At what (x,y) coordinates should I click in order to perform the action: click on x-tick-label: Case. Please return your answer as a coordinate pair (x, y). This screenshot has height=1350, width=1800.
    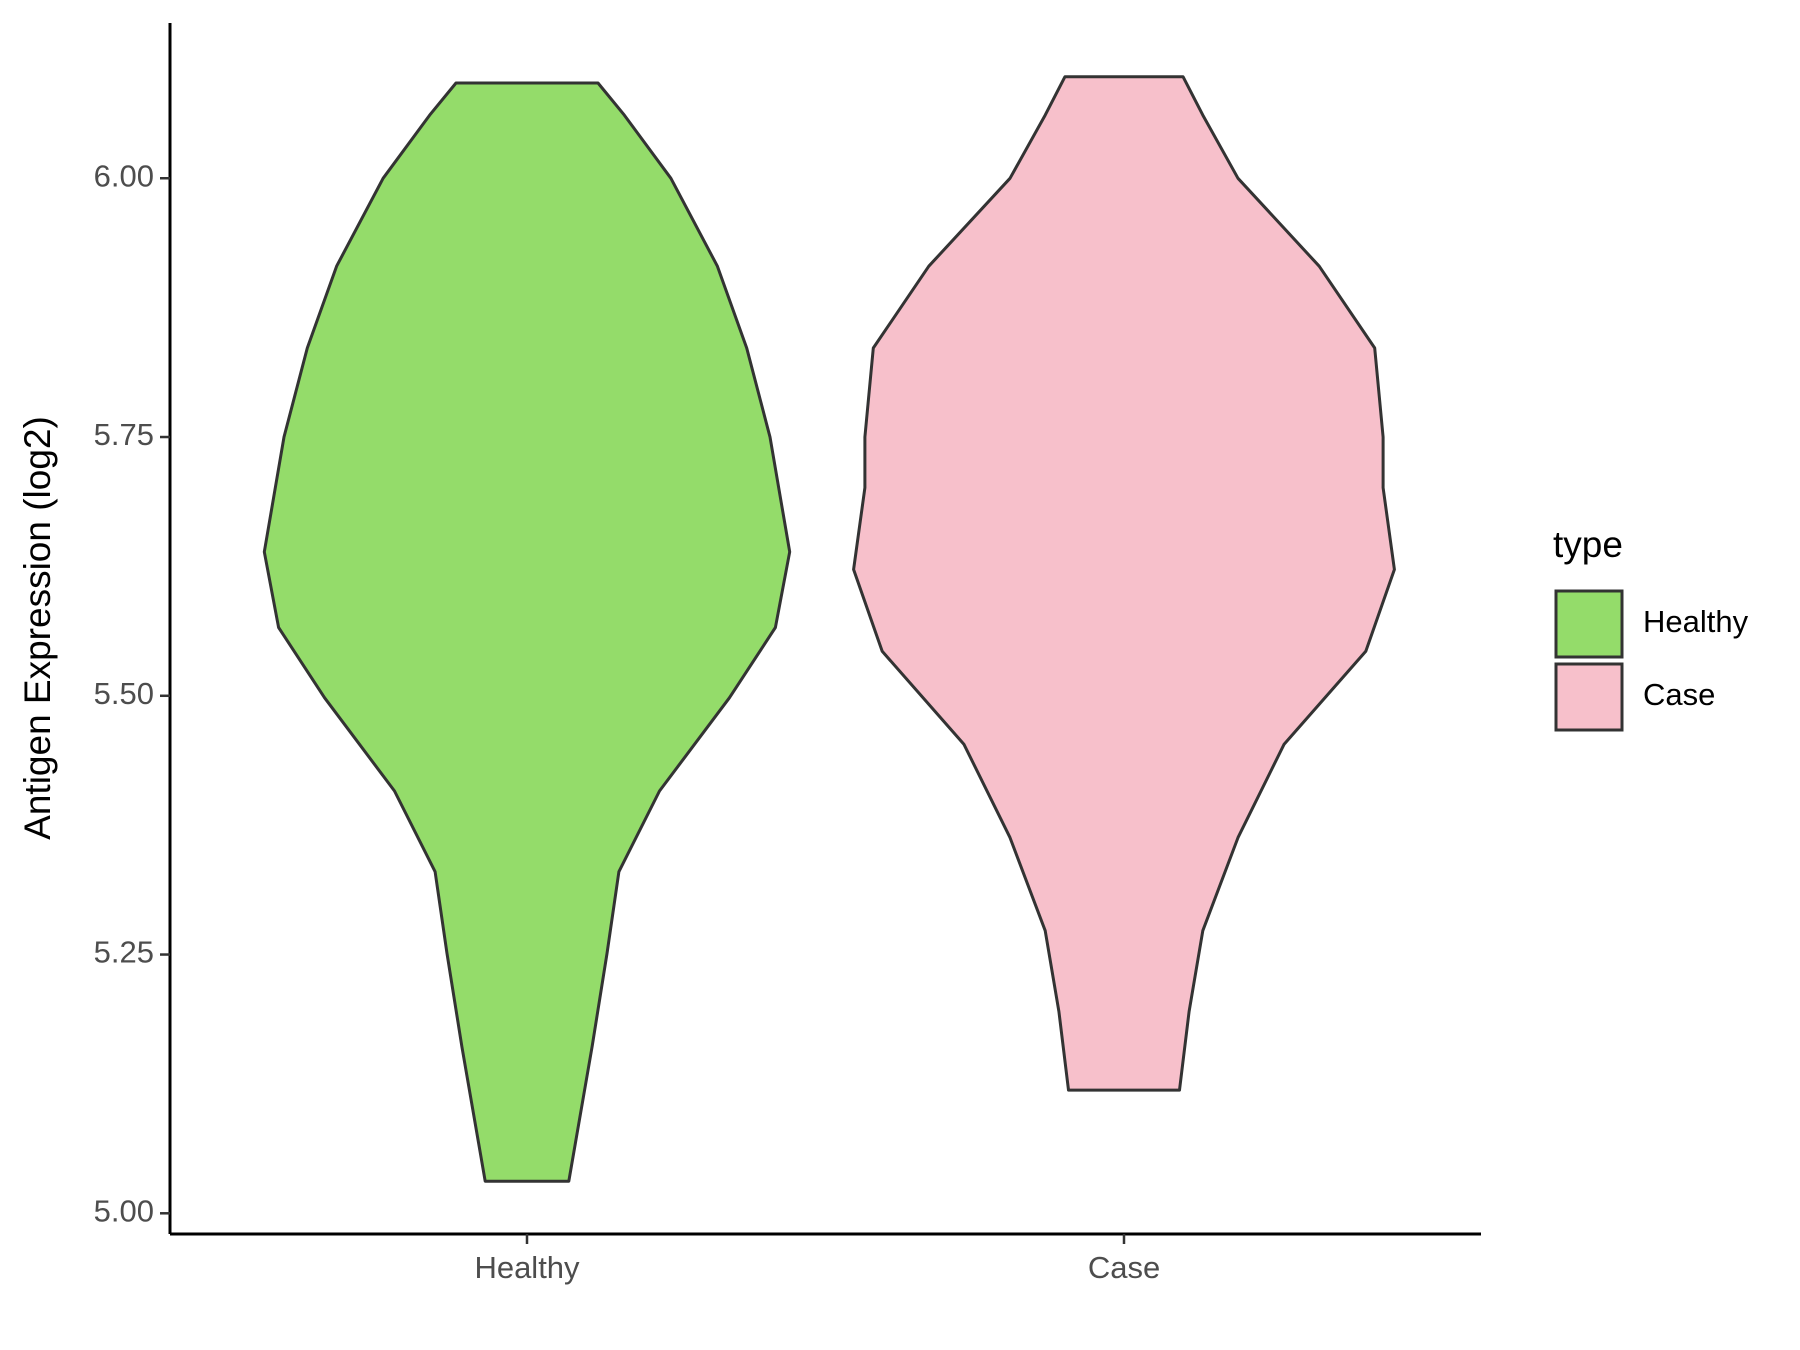
    Looking at the image, I should click on (1124, 1267).